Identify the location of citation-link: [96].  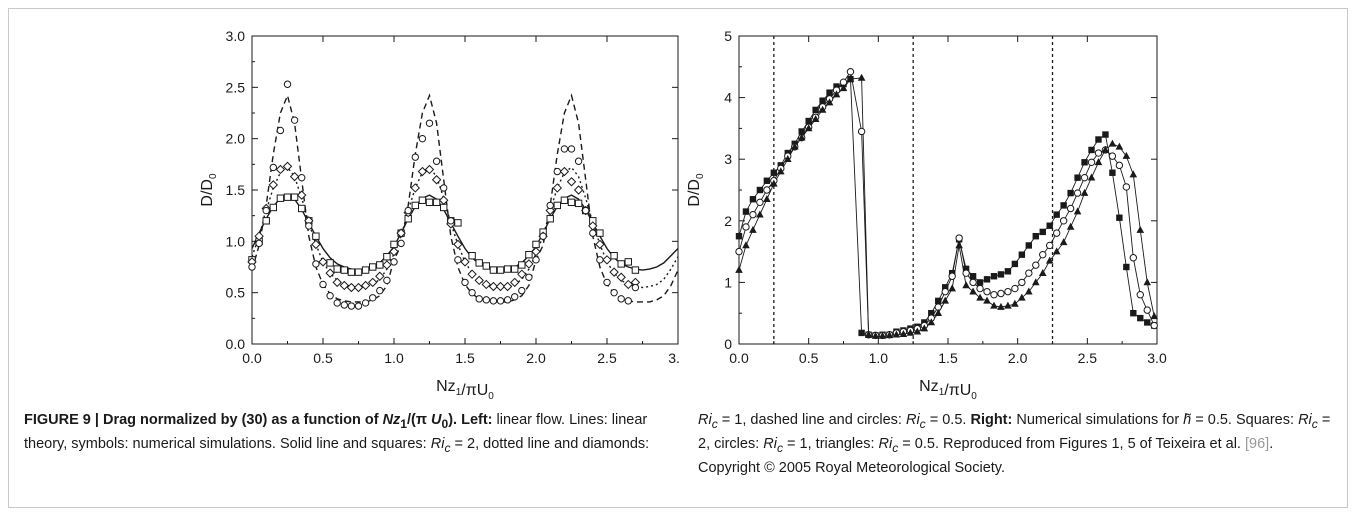
(1257, 443).